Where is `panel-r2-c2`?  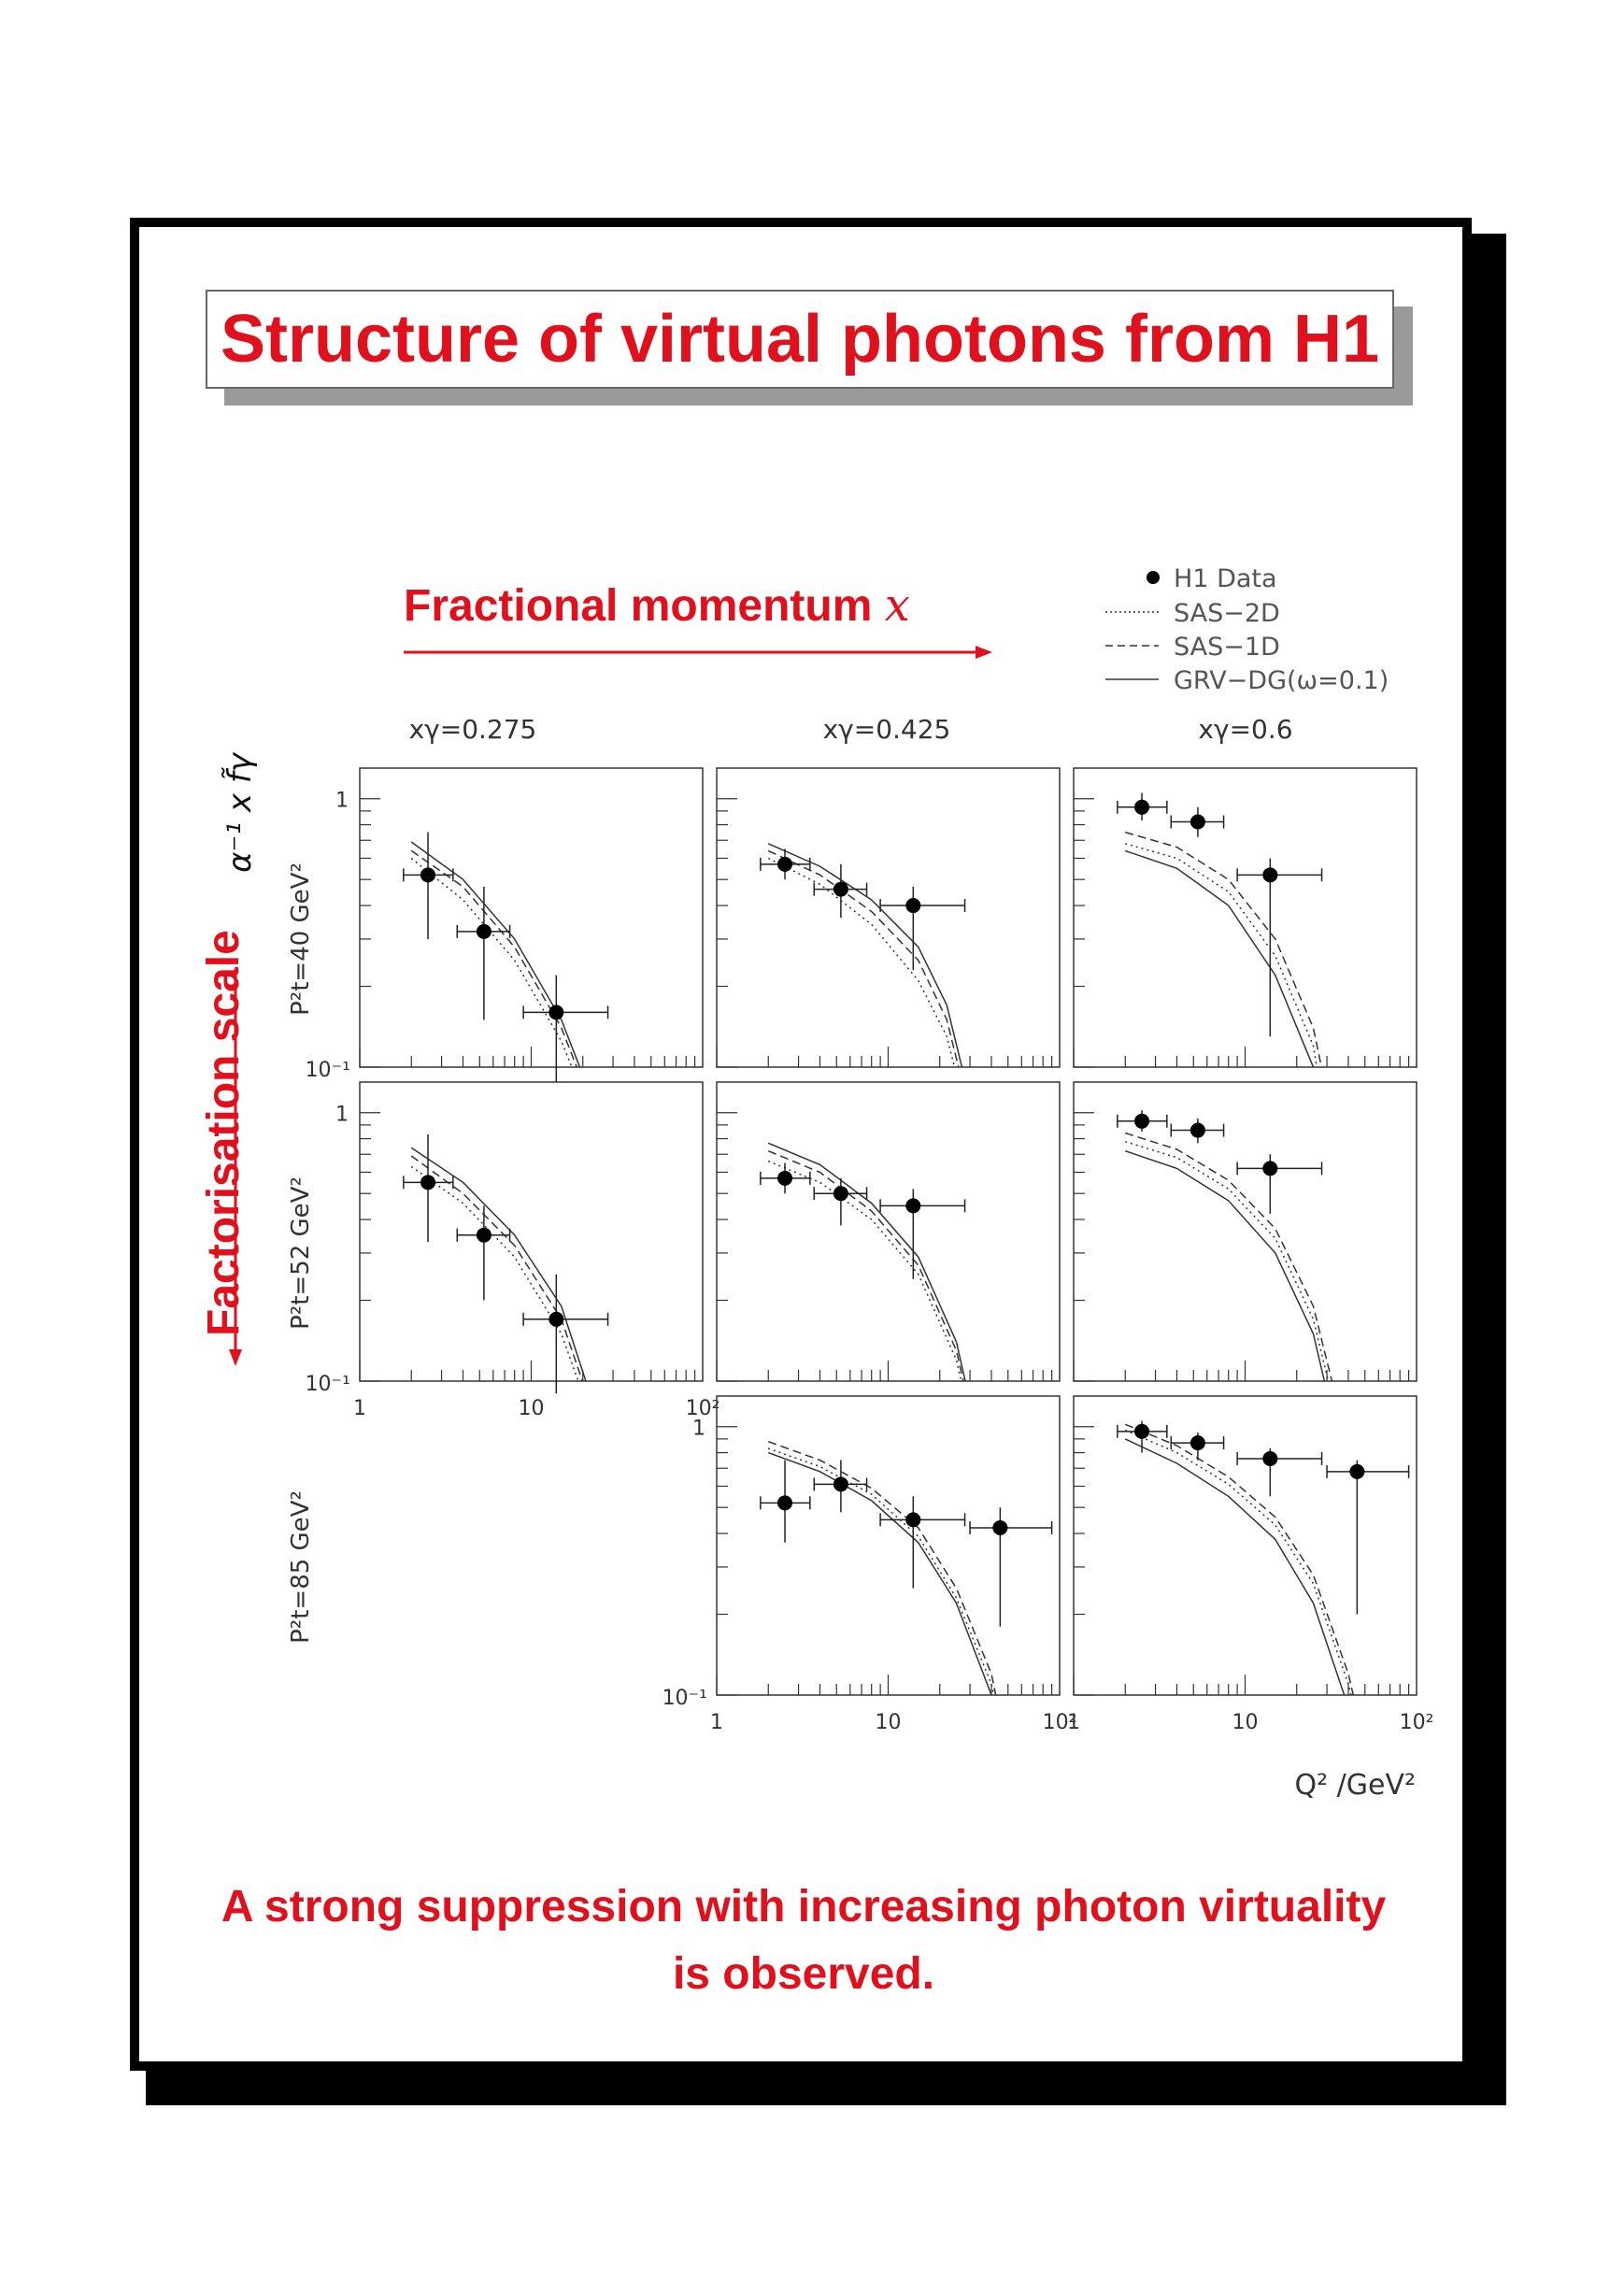 panel-r2-c2 is located at coordinates (888, 1231).